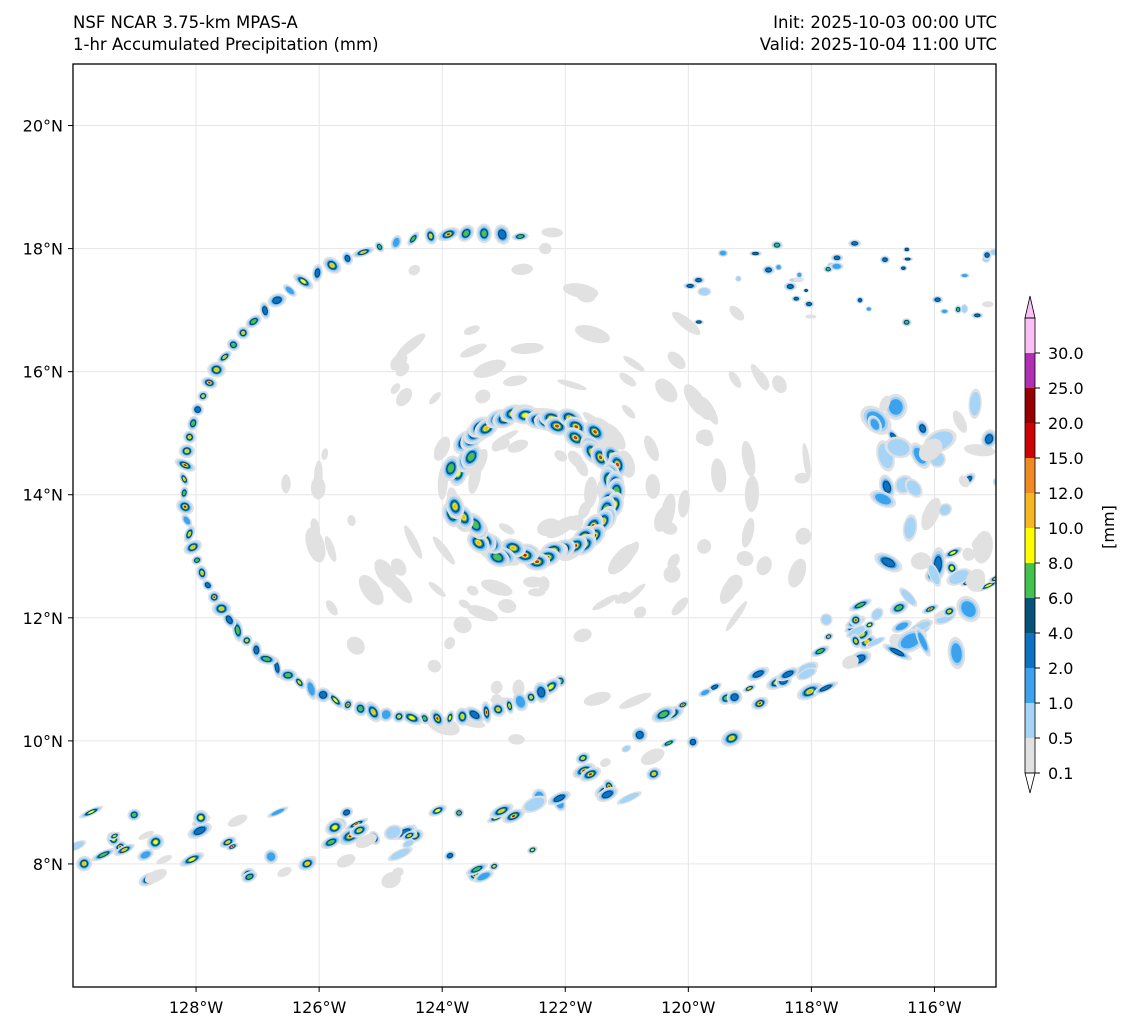  I want to click on lon-tick-label: 122°W, so click(565, 1007).